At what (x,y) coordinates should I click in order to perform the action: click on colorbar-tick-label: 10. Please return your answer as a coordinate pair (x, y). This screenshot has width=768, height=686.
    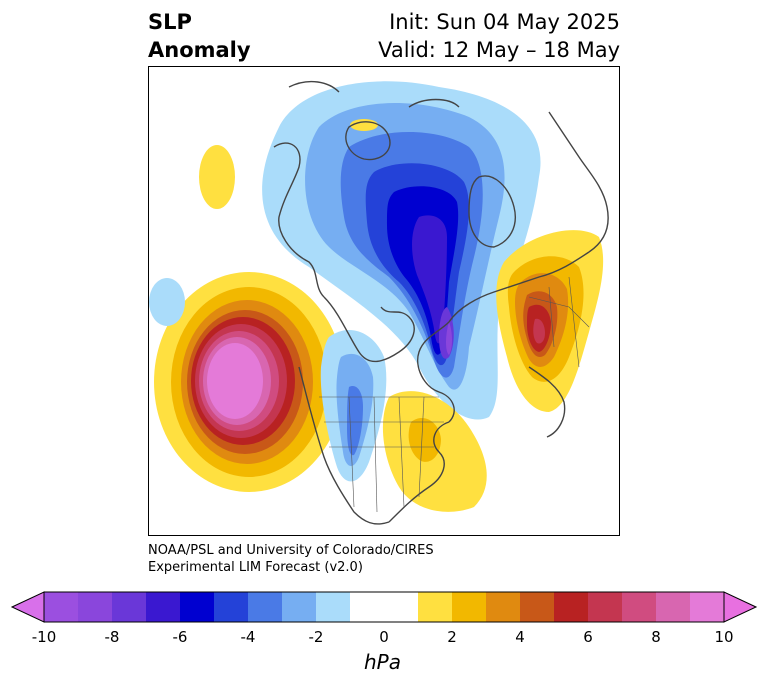
    Looking at the image, I should click on (724, 637).